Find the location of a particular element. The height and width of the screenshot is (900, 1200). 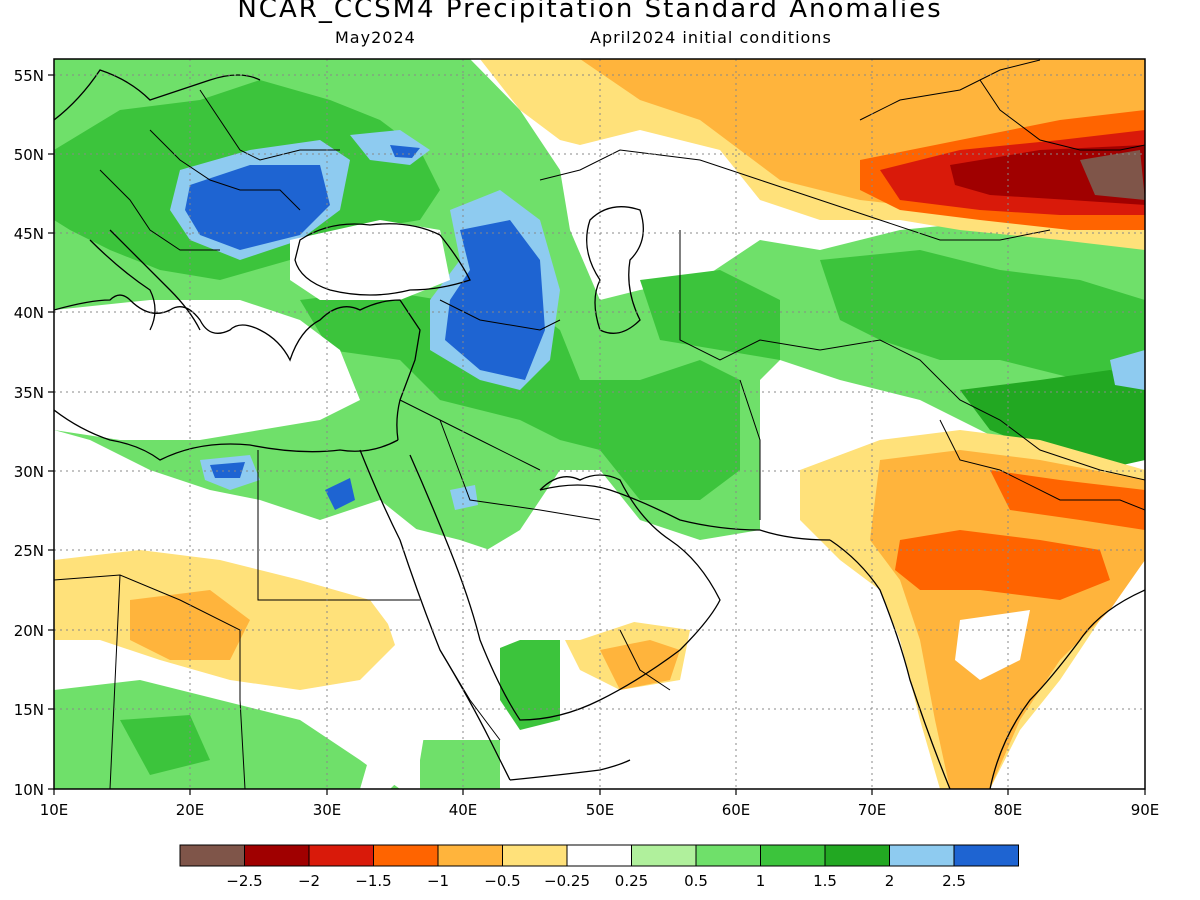

sahel-green-dark is located at coordinates (165, 745).